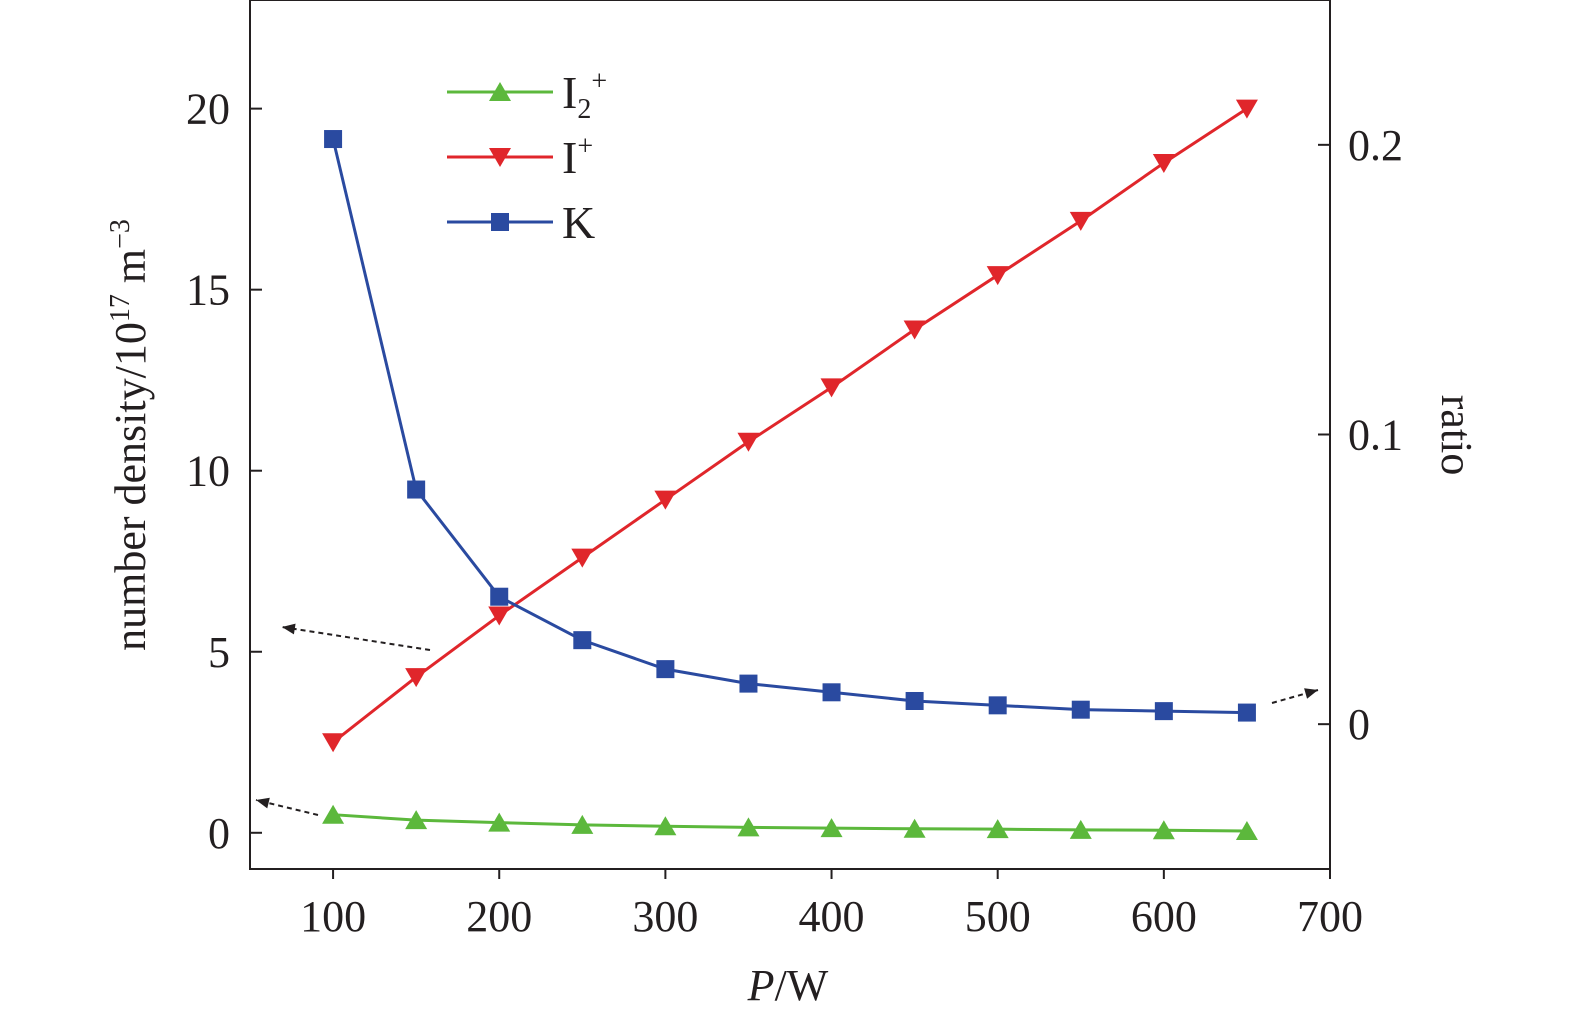 The width and height of the screenshot is (1575, 1024). I want to click on legend-item-0: I2+, so click(527, 95).